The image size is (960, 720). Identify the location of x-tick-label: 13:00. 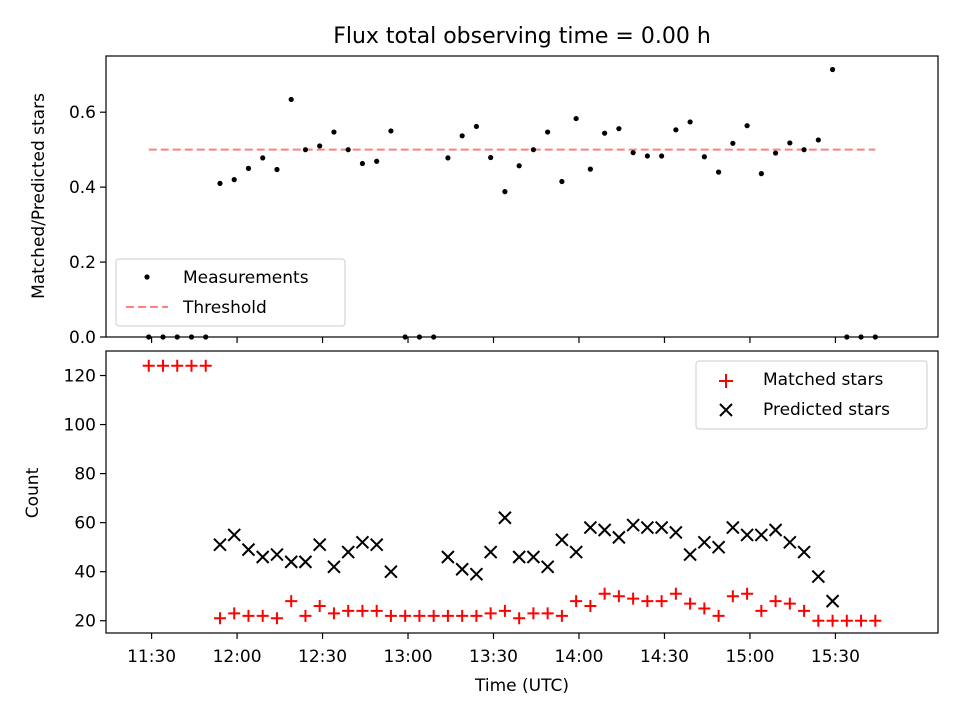
(408, 657).